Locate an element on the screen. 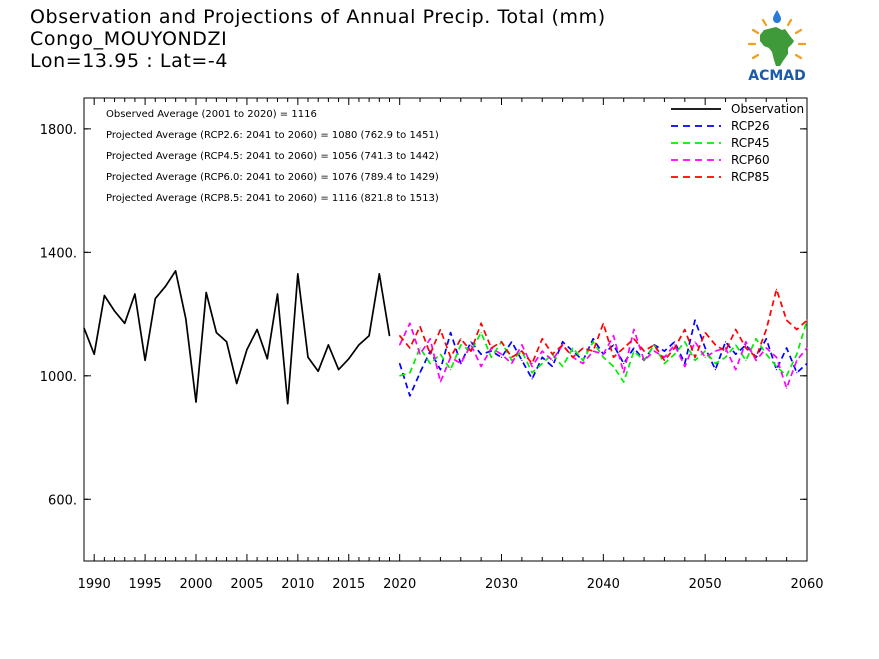 Image resolution: width=879 pixels, height=659 pixels. y-tick-label: 600. is located at coordinates (62, 500).